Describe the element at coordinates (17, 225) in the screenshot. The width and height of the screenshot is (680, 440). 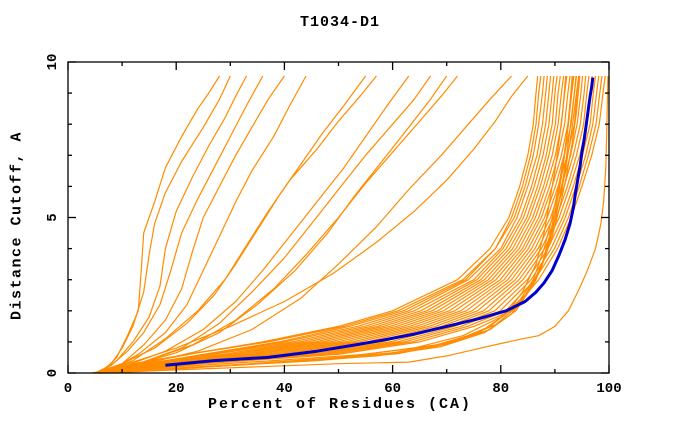
I see `y-axis-label: Distance Cutoff, A` at that location.